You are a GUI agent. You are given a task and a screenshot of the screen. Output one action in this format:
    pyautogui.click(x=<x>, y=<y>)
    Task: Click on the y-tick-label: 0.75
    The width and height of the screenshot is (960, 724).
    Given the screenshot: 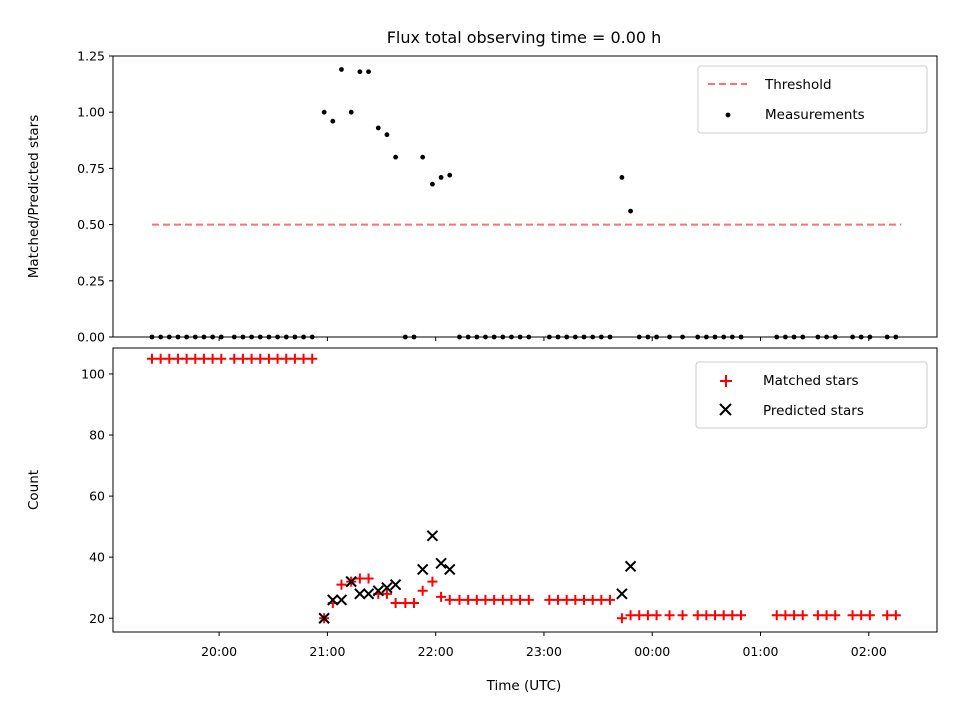 What is the action you would take?
    pyautogui.click(x=91, y=168)
    